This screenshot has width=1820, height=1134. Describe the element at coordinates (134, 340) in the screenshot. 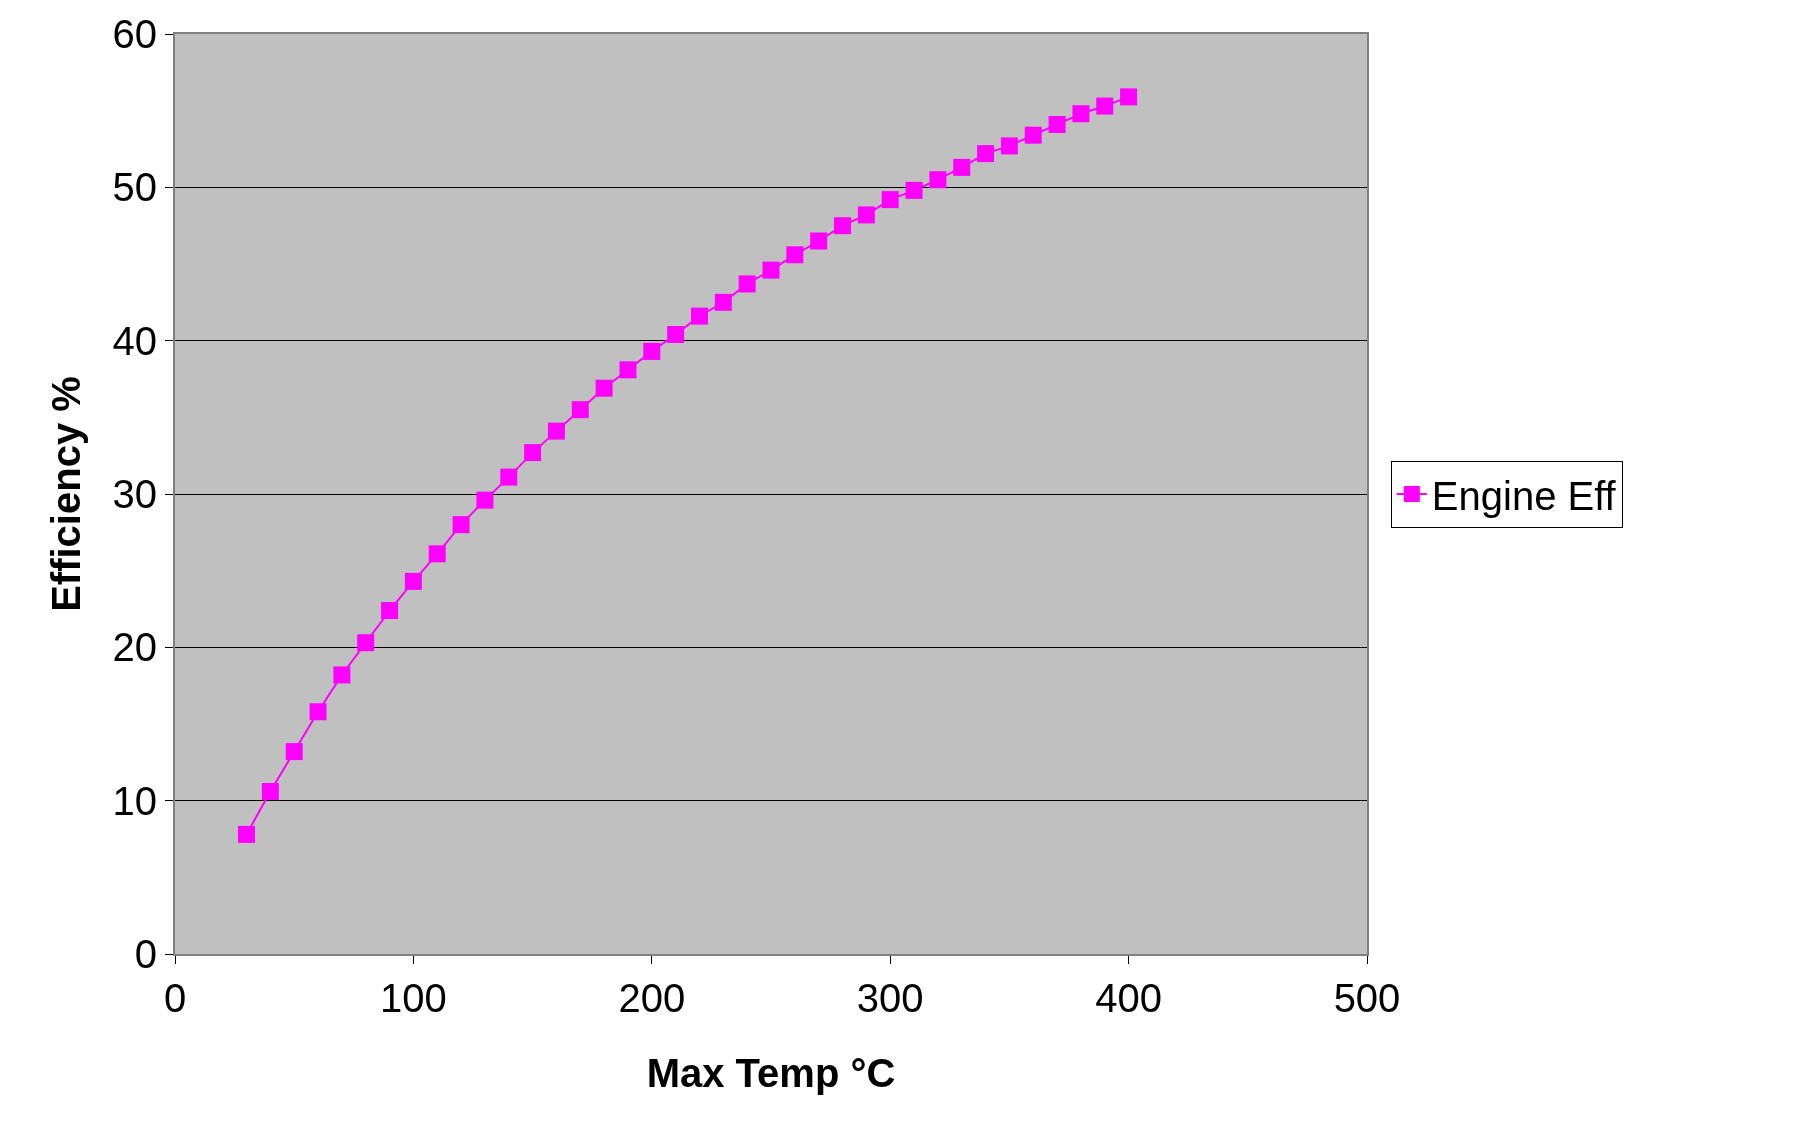

I see `y-tick-label: 40` at that location.